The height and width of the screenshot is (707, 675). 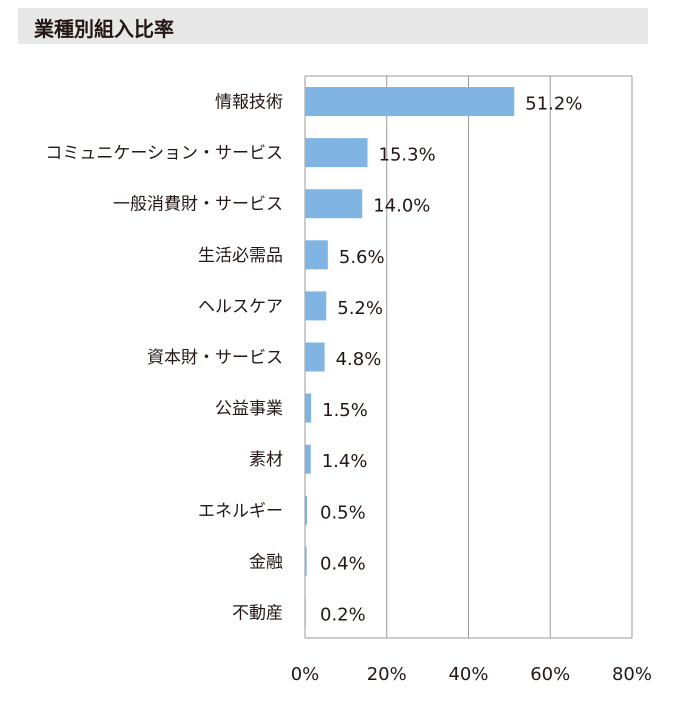 What do you see at coordinates (345, 410) in the screenshot?
I see `data-label: 1.5%` at bounding box center [345, 410].